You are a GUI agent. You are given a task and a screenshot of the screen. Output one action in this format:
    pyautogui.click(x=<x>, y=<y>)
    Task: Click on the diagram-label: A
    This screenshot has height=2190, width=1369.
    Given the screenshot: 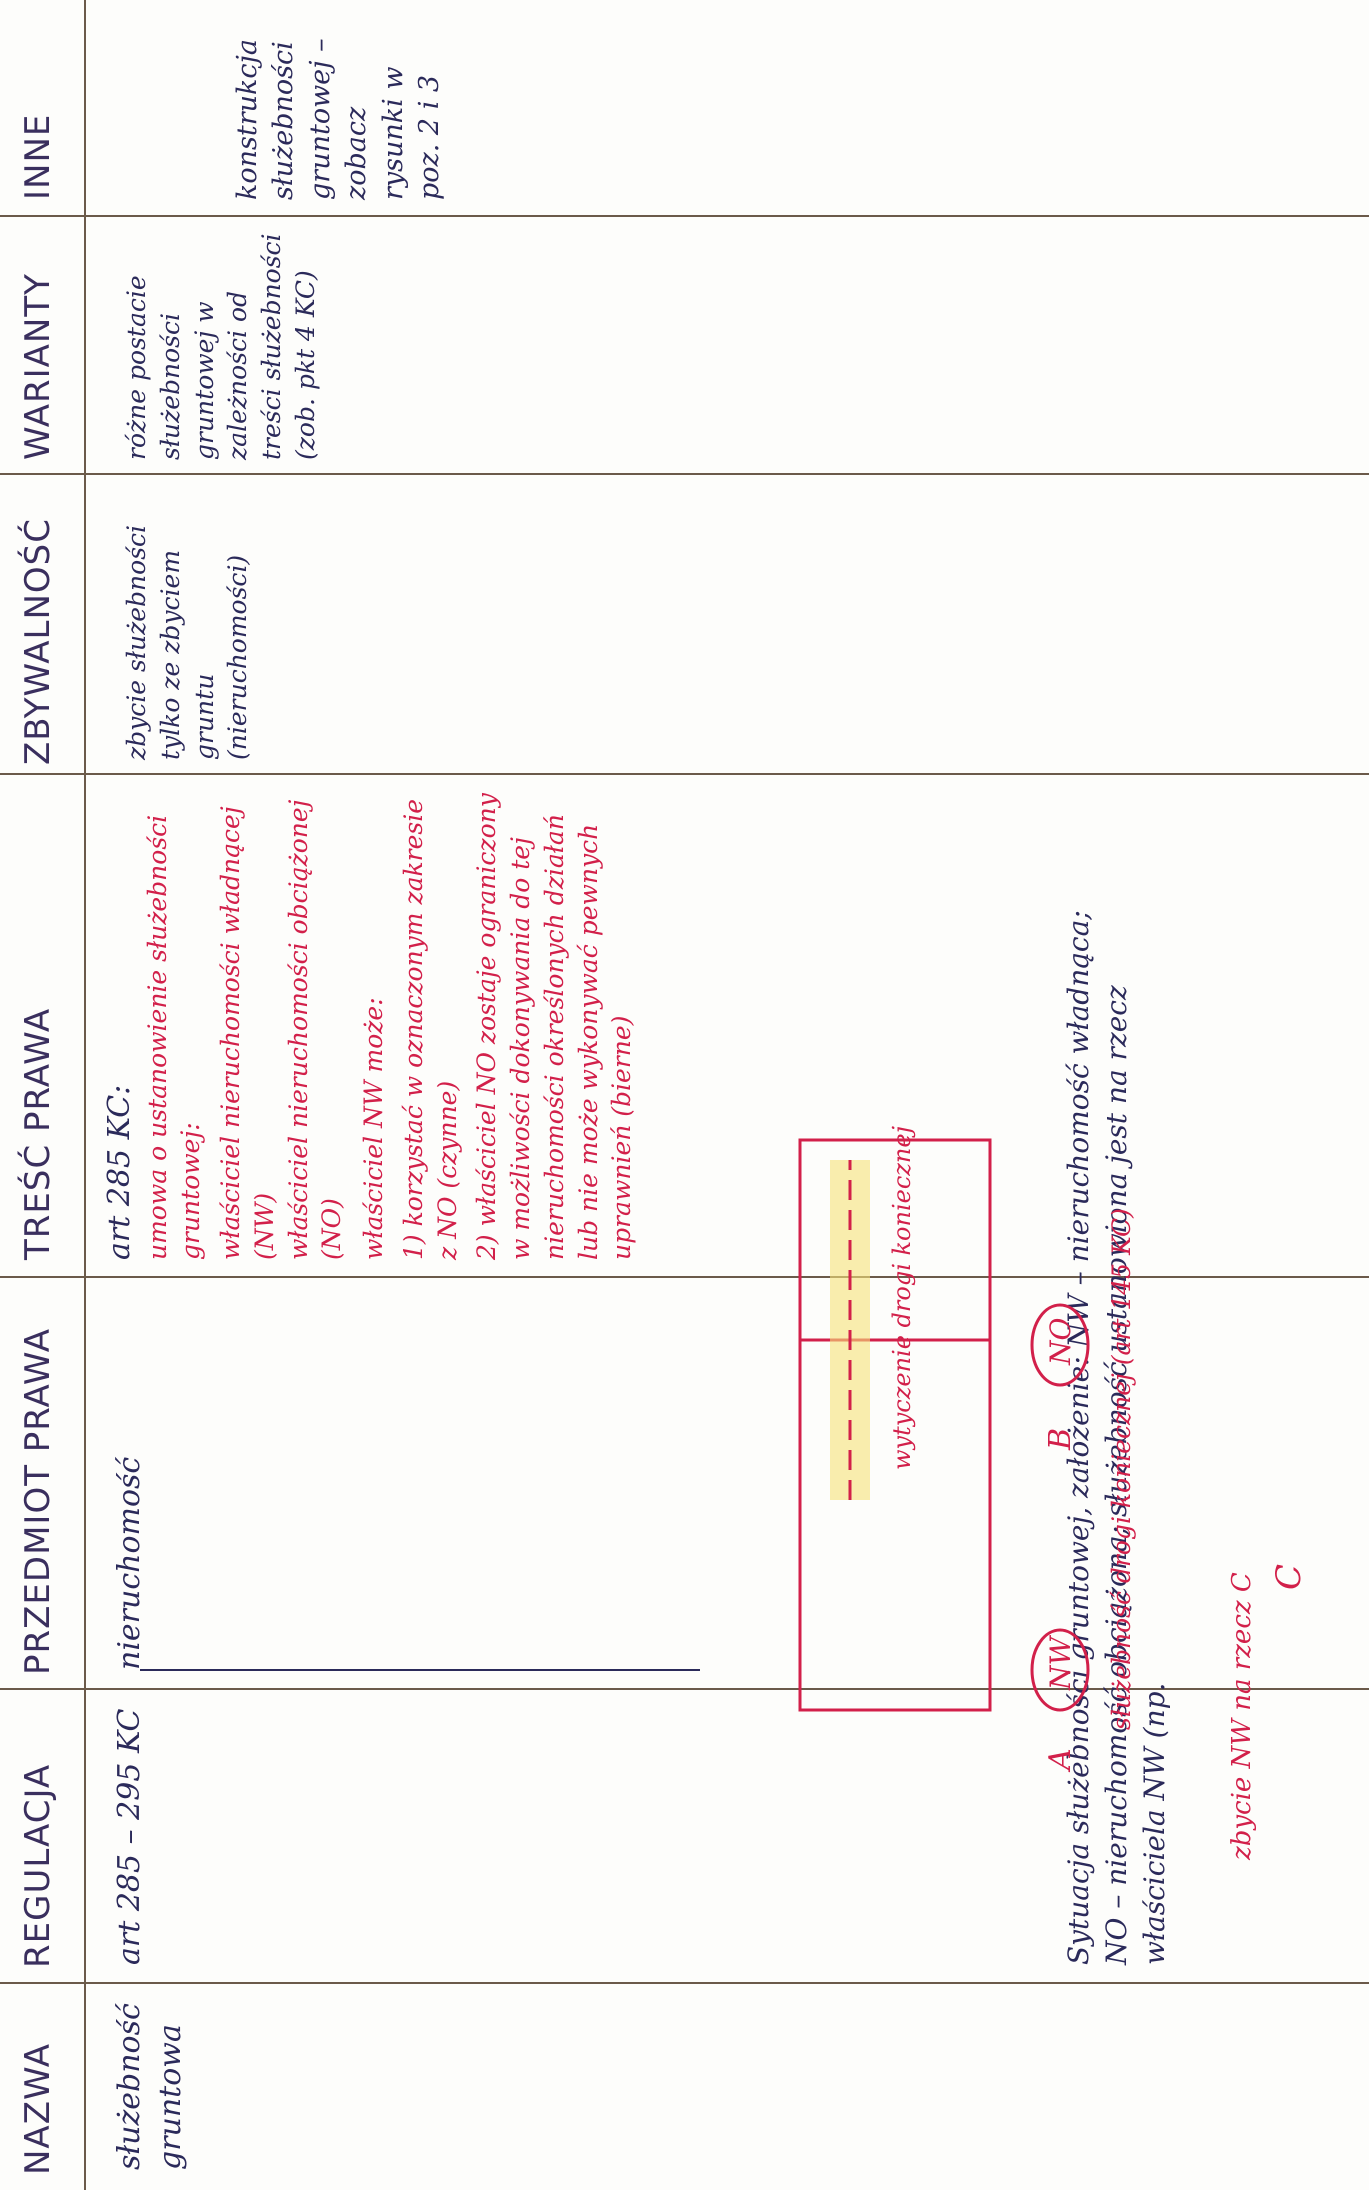 What is the action you would take?
    pyautogui.click(x=1060, y=1760)
    